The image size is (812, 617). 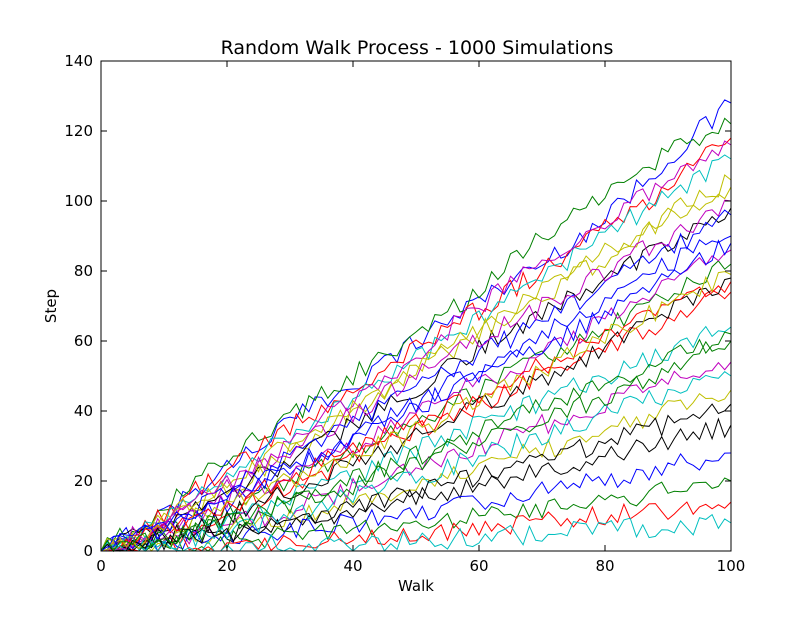 I want to click on x-tick-label: 0, so click(x=101, y=566).